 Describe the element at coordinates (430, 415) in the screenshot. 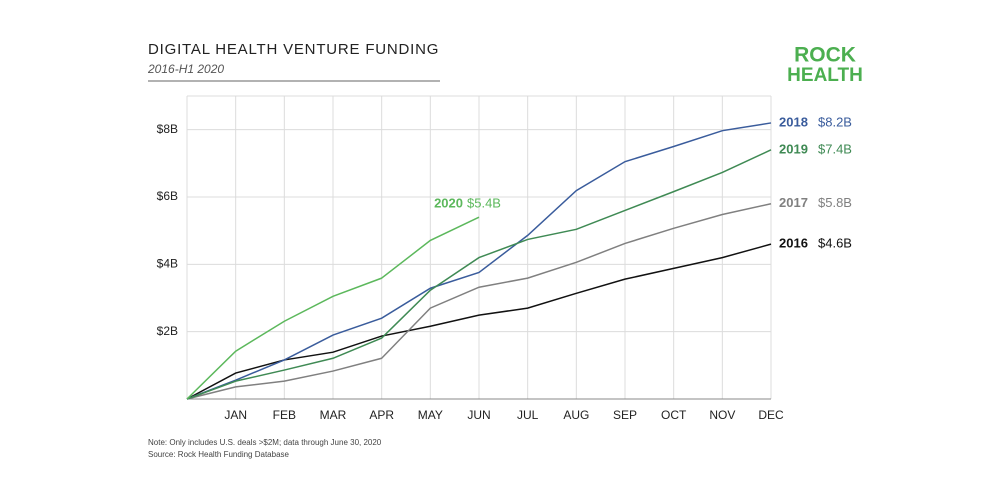

I see `x-tick-label: MAY` at that location.